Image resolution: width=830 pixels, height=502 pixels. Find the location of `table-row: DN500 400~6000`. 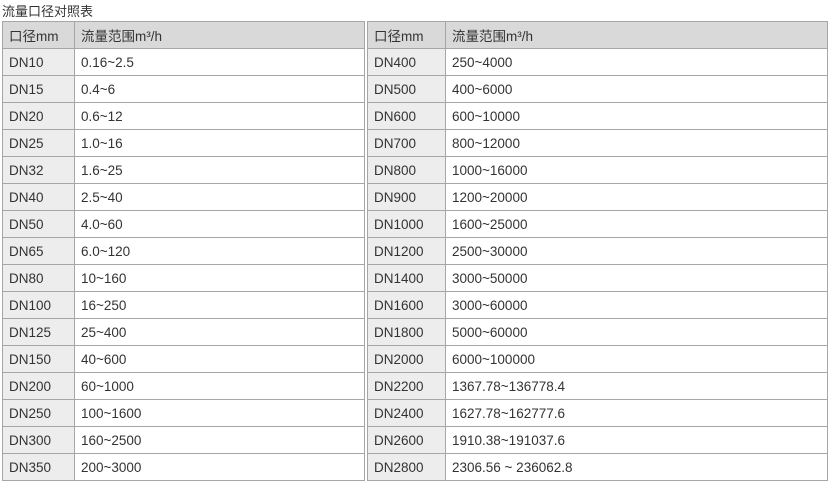

table-row: DN500 400~6000 is located at coordinates (597, 89).